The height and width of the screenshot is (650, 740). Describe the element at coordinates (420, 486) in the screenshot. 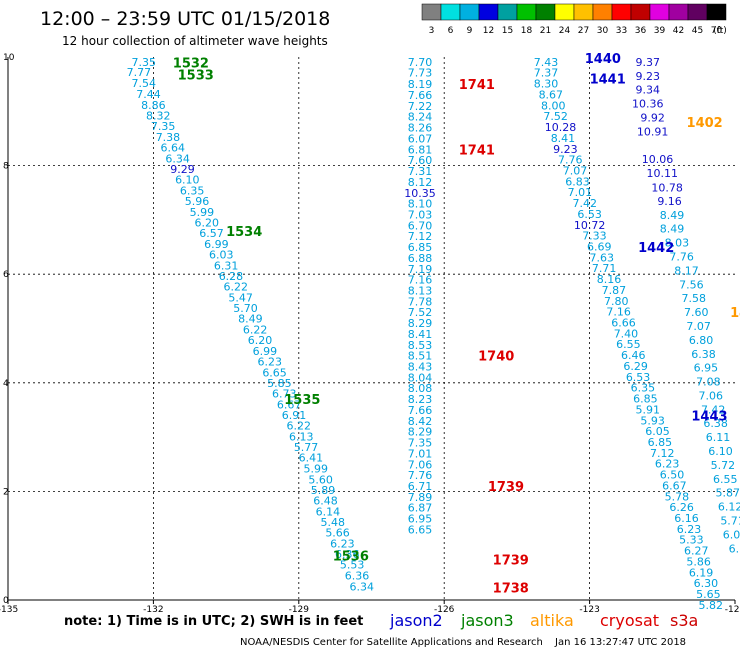

I see `data-point-label: 6.71` at that location.